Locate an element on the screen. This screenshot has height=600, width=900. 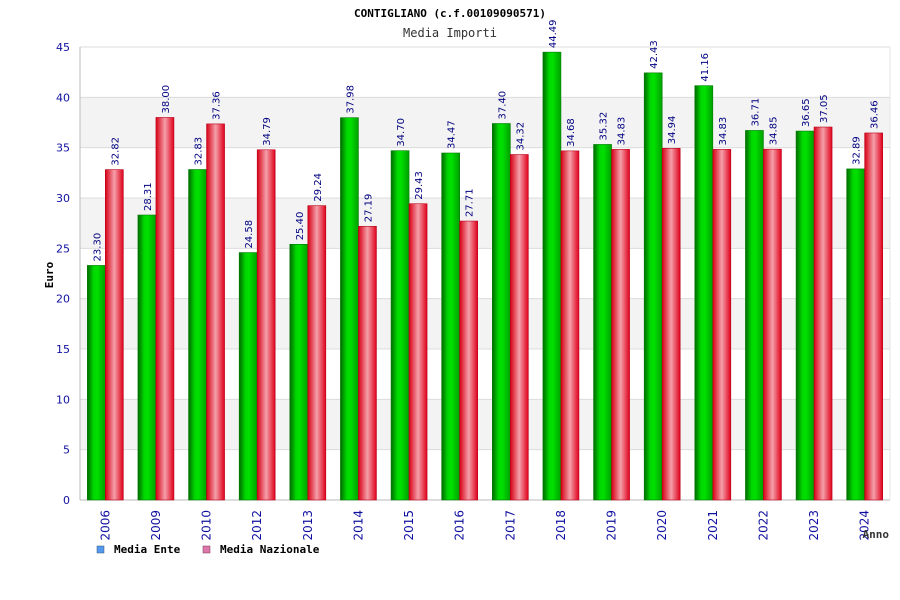
value-label: 32.89 is located at coordinates (857, 150).